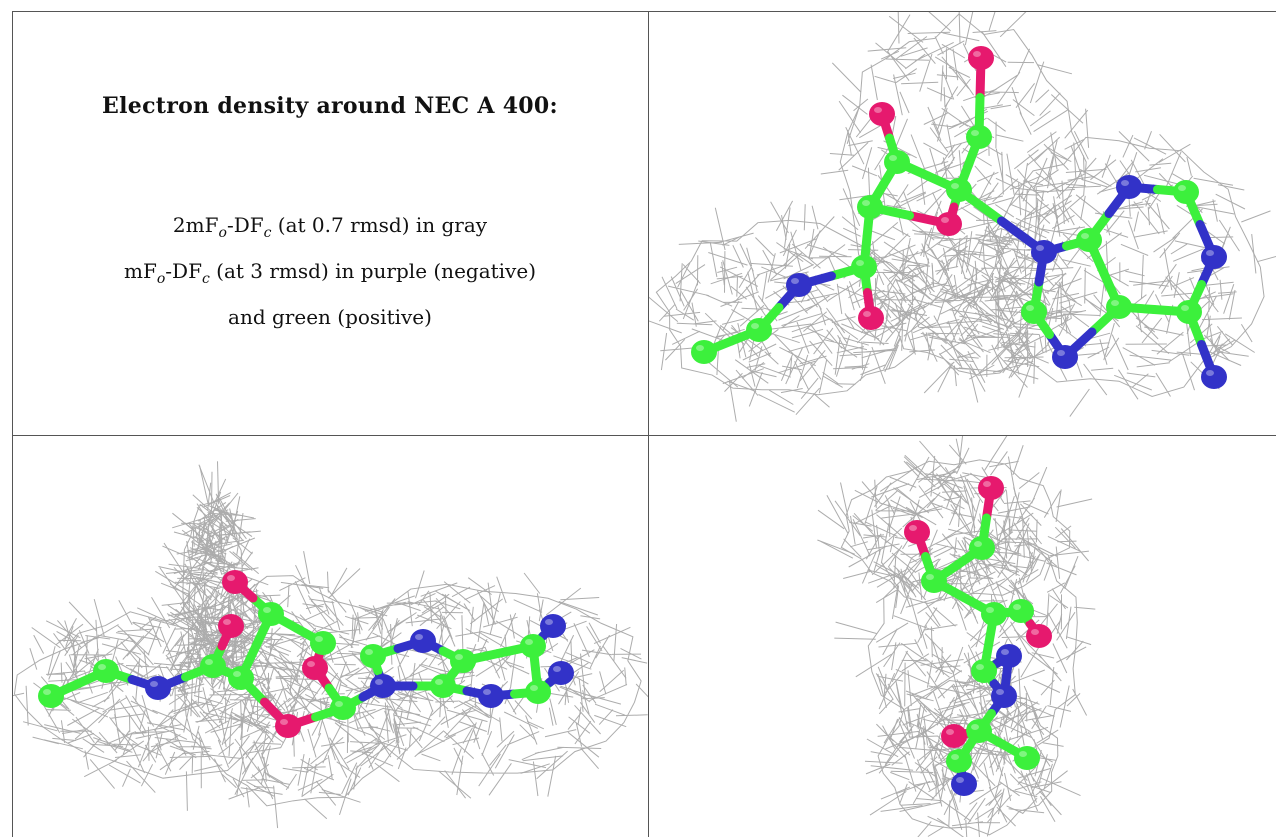 This screenshot has width=1276, height=837. What do you see at coordinates (978, 636) in the screenshot?
I see `ligand-model-bottom-right` at bounding box center [978, 636].